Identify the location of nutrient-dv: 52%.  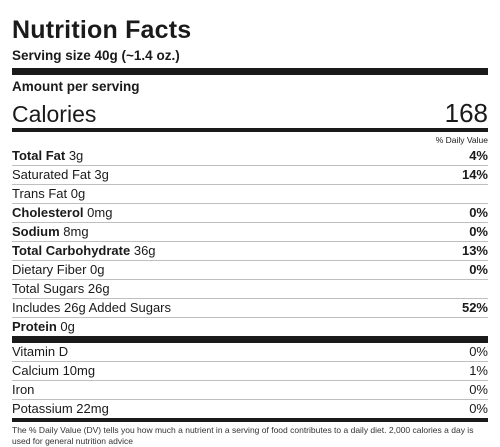
(474, 307).